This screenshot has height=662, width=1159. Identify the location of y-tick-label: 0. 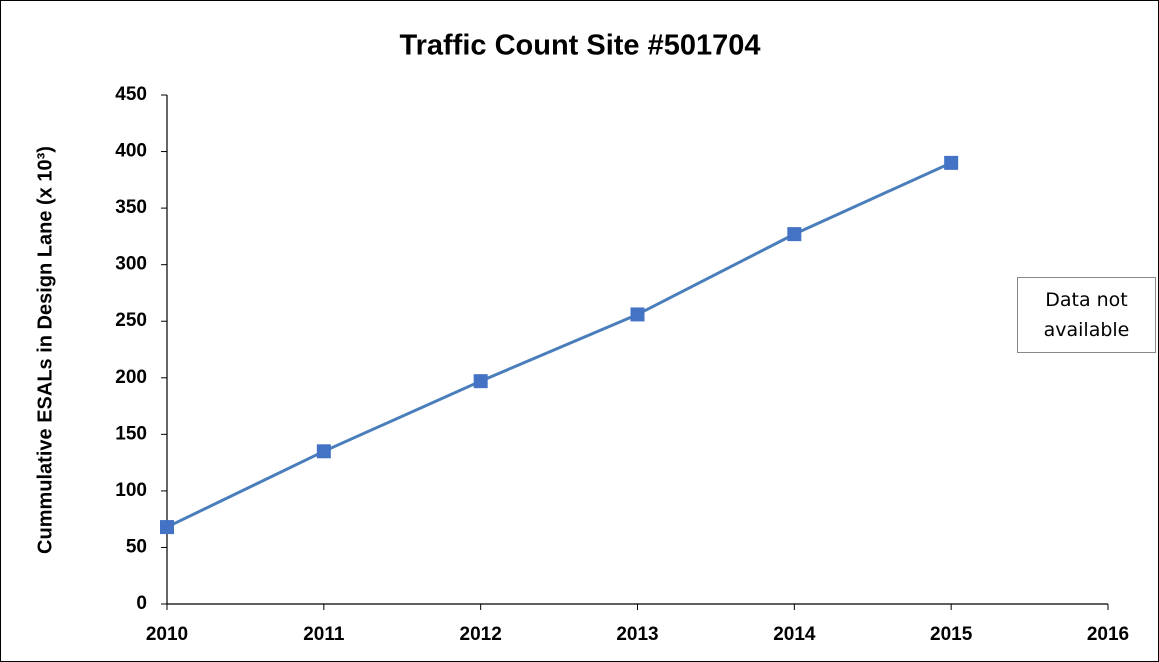
(141, 603).